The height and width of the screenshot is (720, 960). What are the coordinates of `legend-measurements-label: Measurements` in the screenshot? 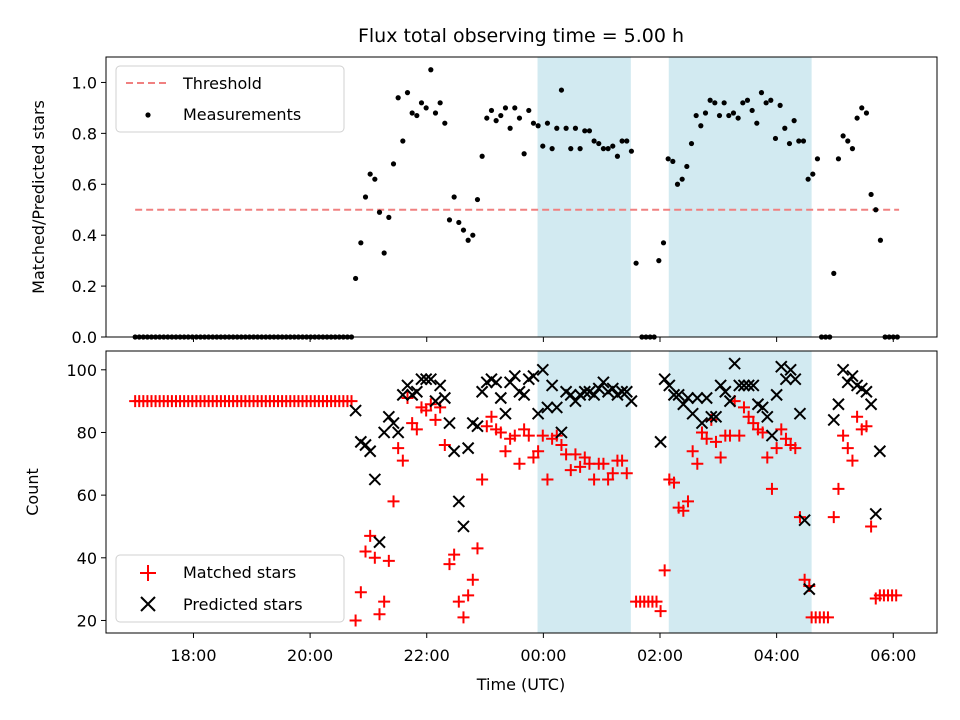 It's located at (242, 114).